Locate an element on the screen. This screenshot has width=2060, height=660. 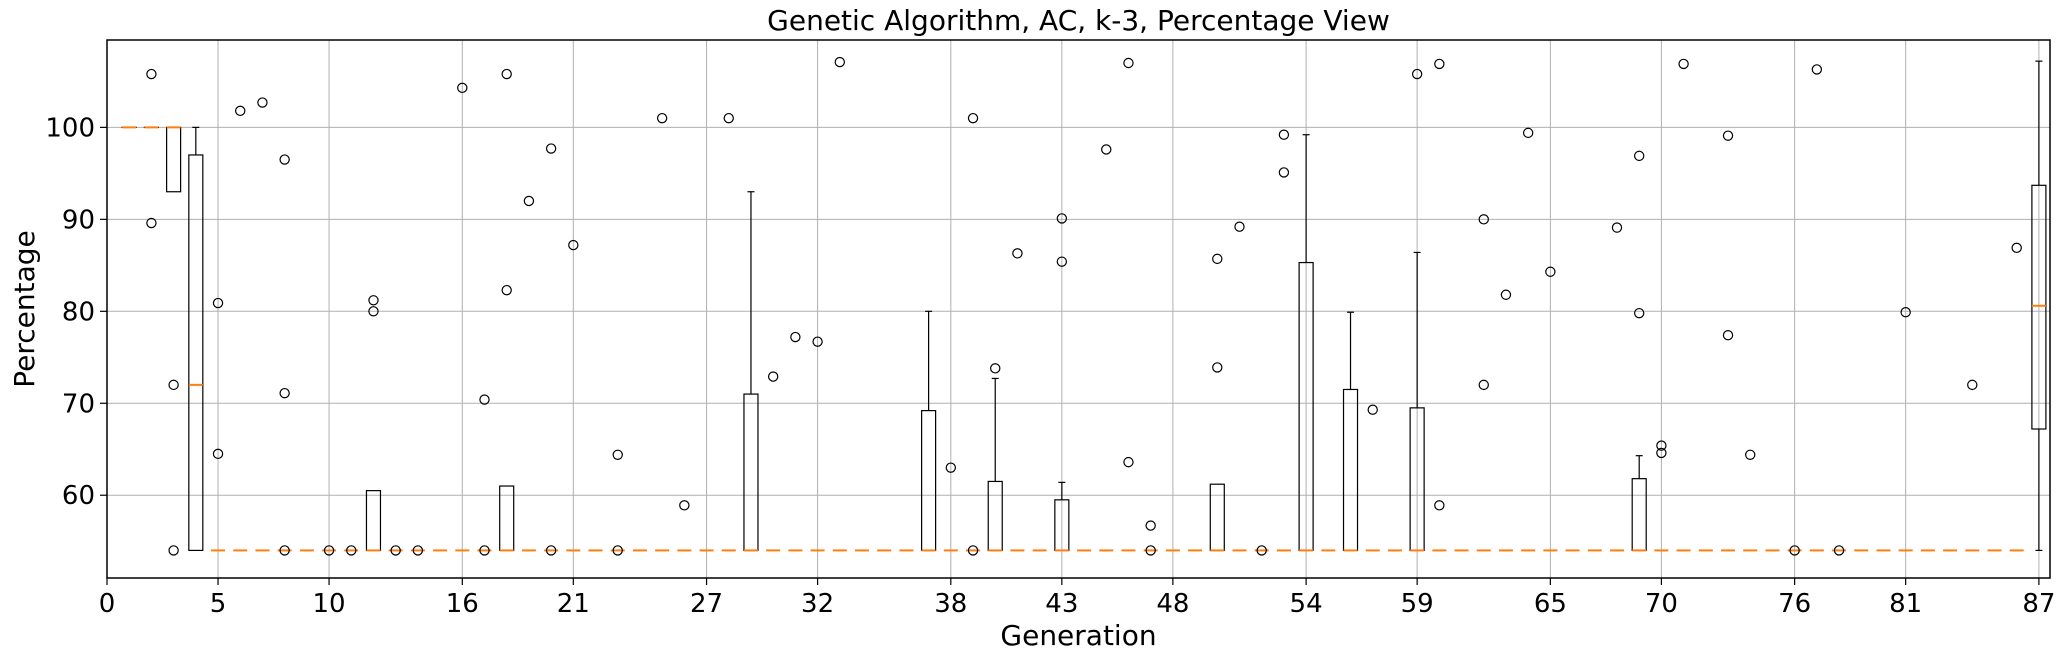
x-tick-label: 43 is located at coordinates (1061, 604).